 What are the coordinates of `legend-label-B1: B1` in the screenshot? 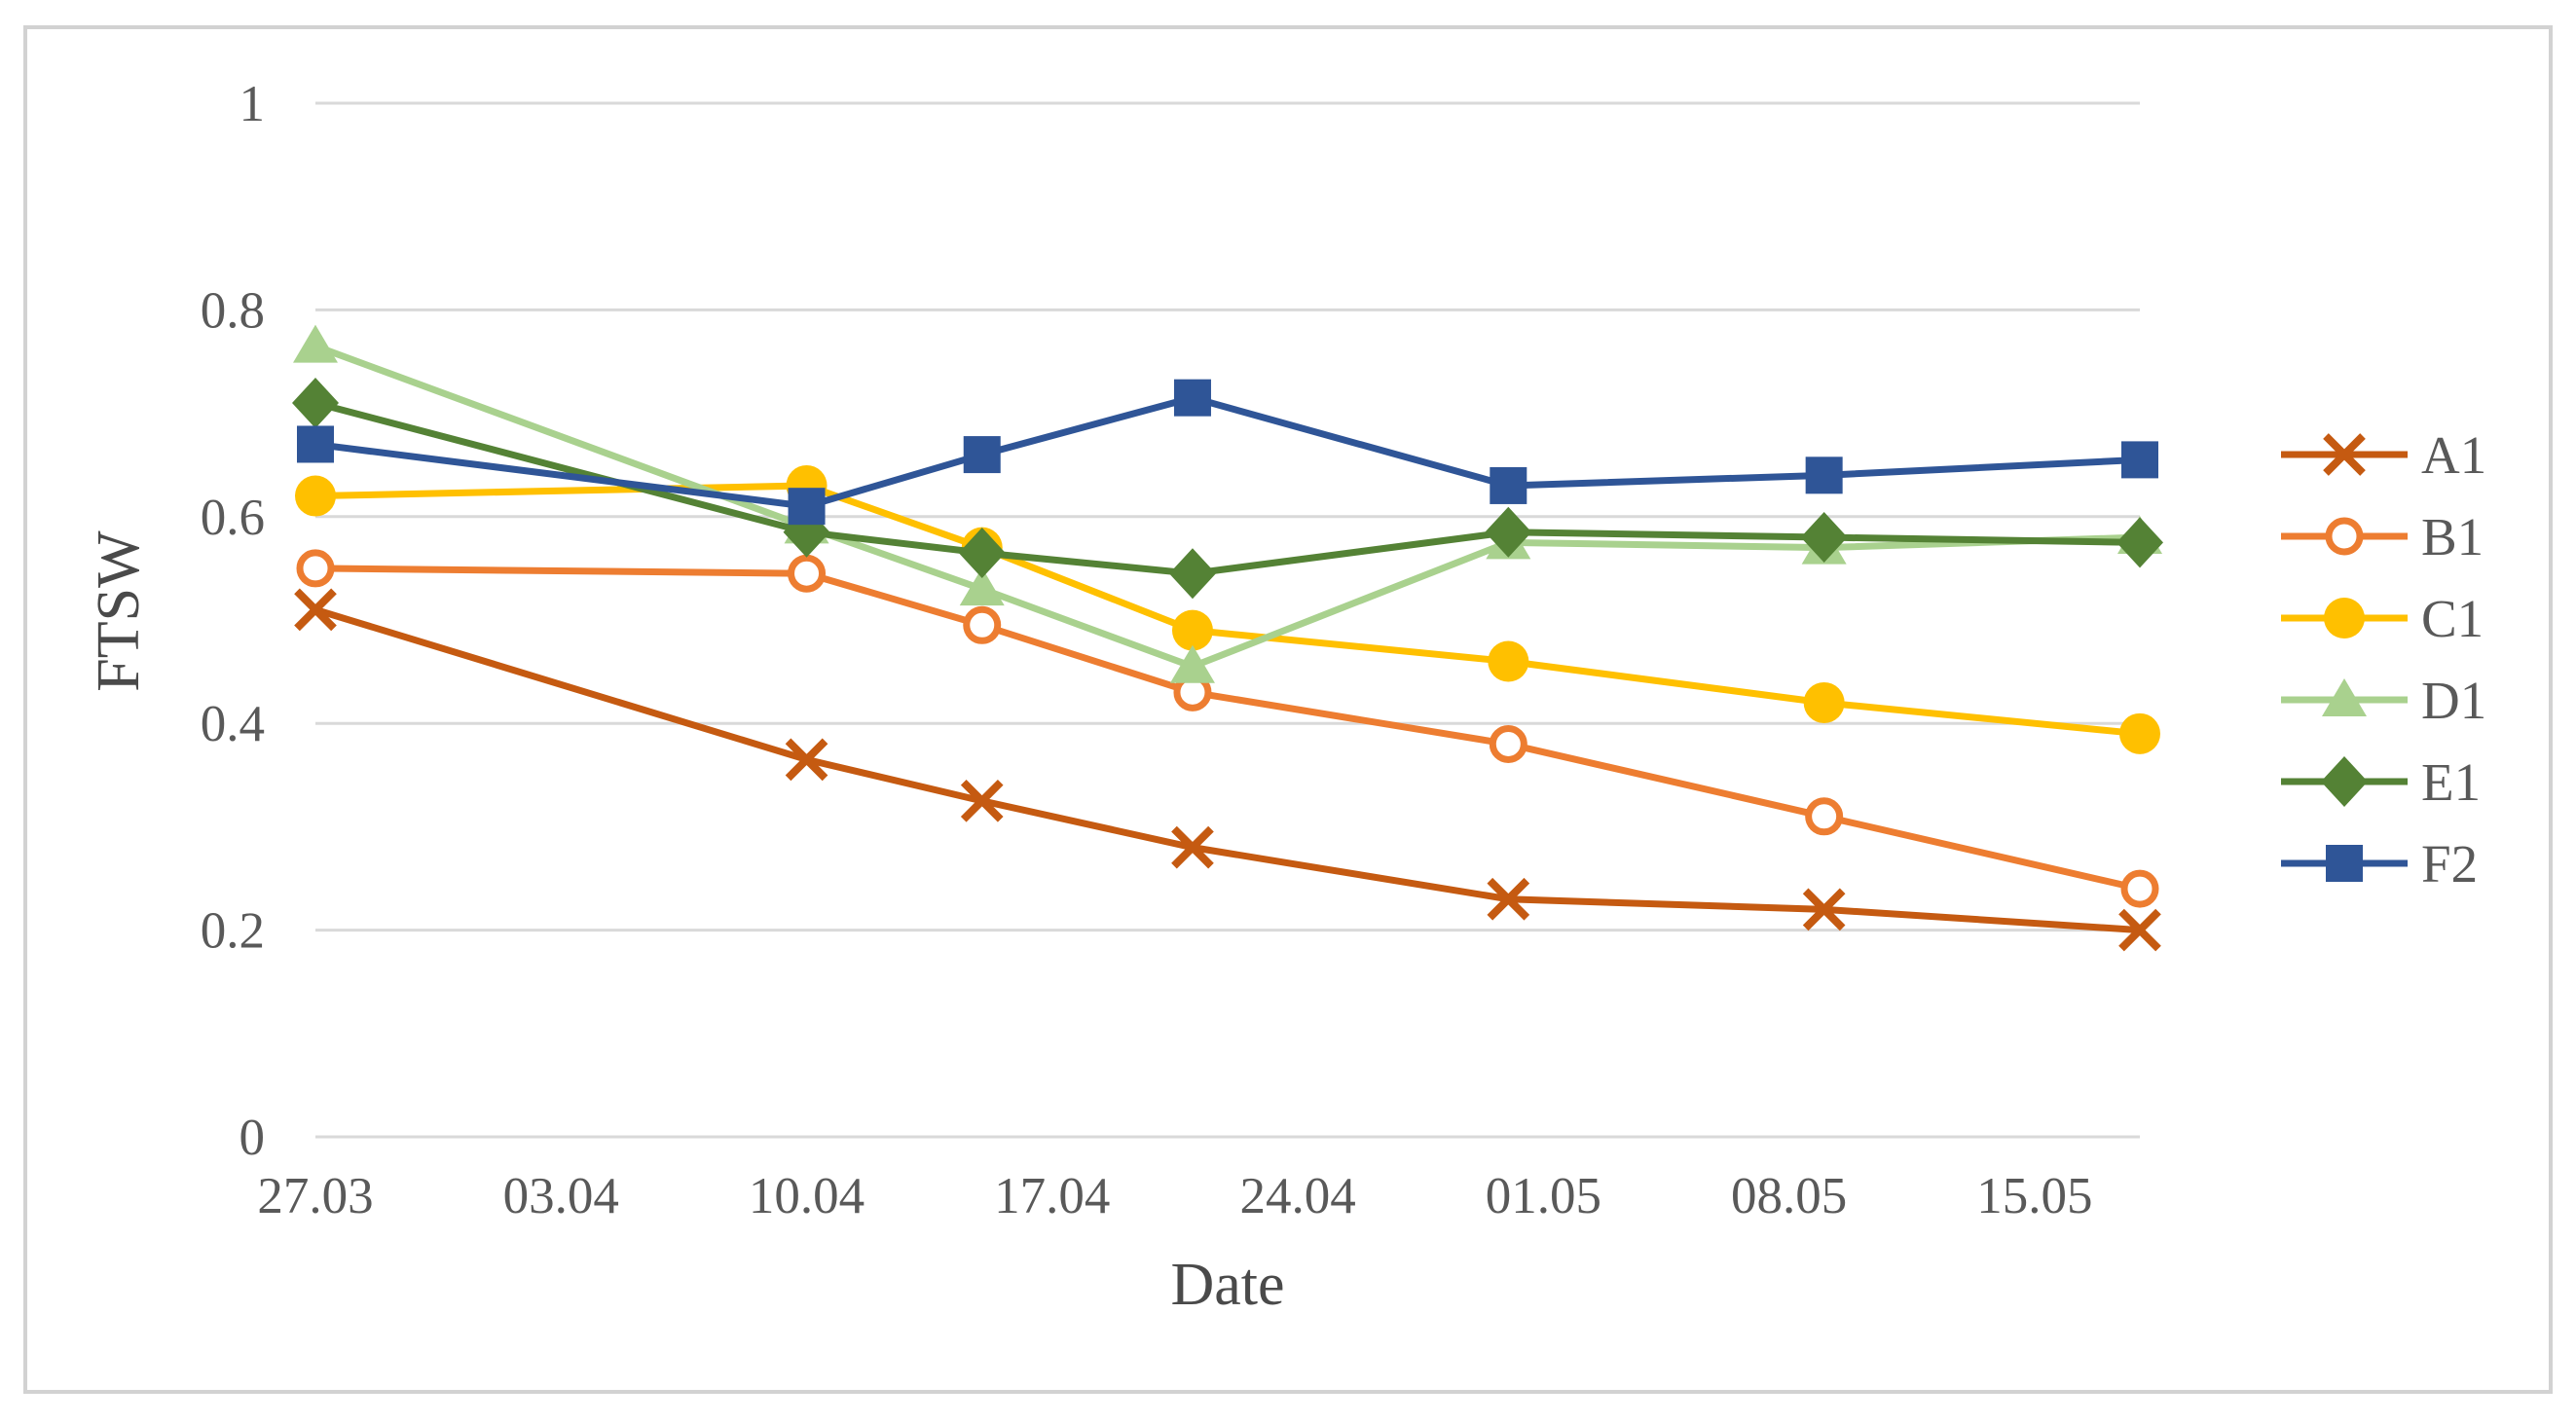 It's located at (2452, 536).